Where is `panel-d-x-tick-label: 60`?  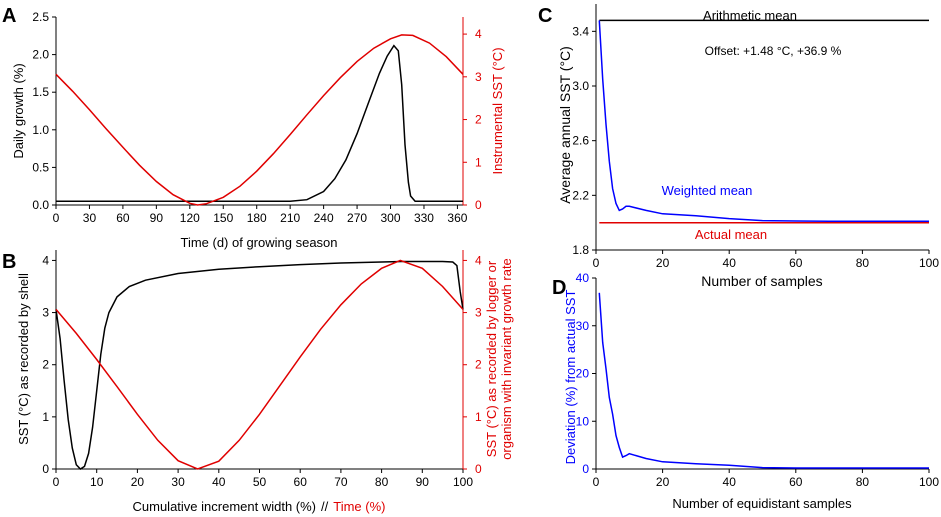 panel-d-x-tick-label: 60 is located at coordinates (796, 482).